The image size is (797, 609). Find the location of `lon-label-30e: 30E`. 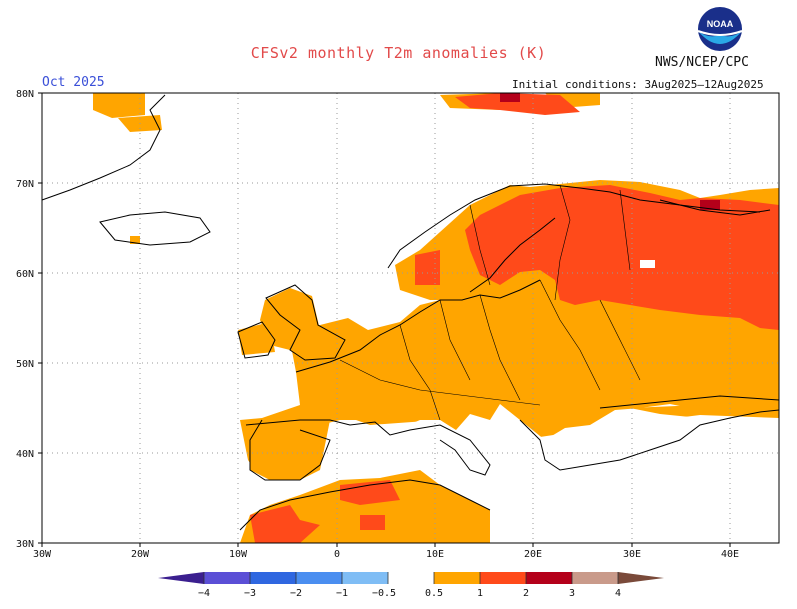

lon-label-30e: 30E is located at coordinates (632, 554).